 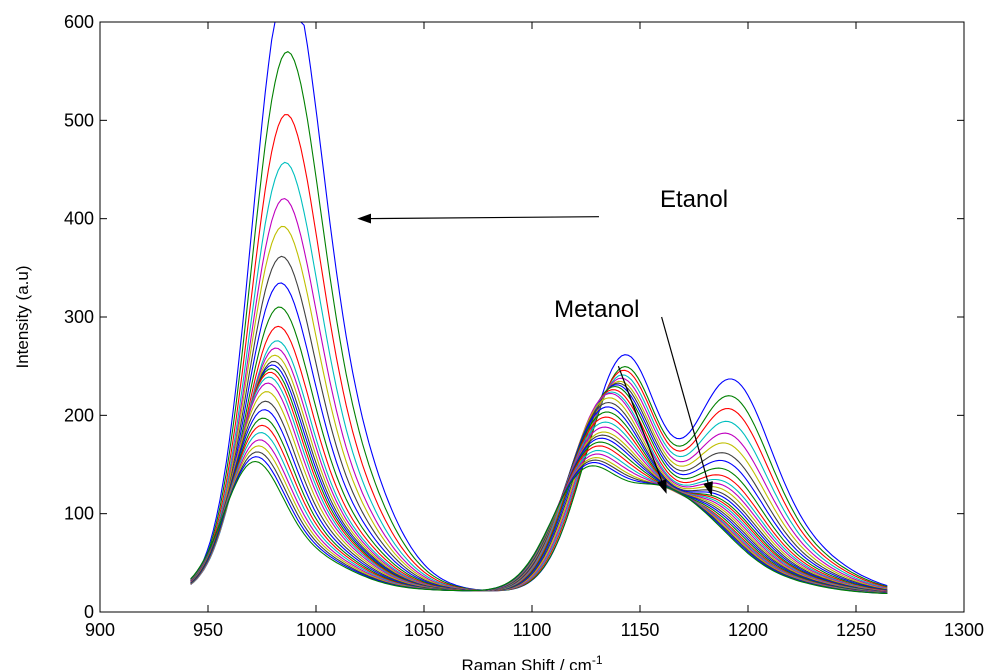 I want to click on x-axis-title: Raman Shift / cm-1, so click(x=531, y=661).